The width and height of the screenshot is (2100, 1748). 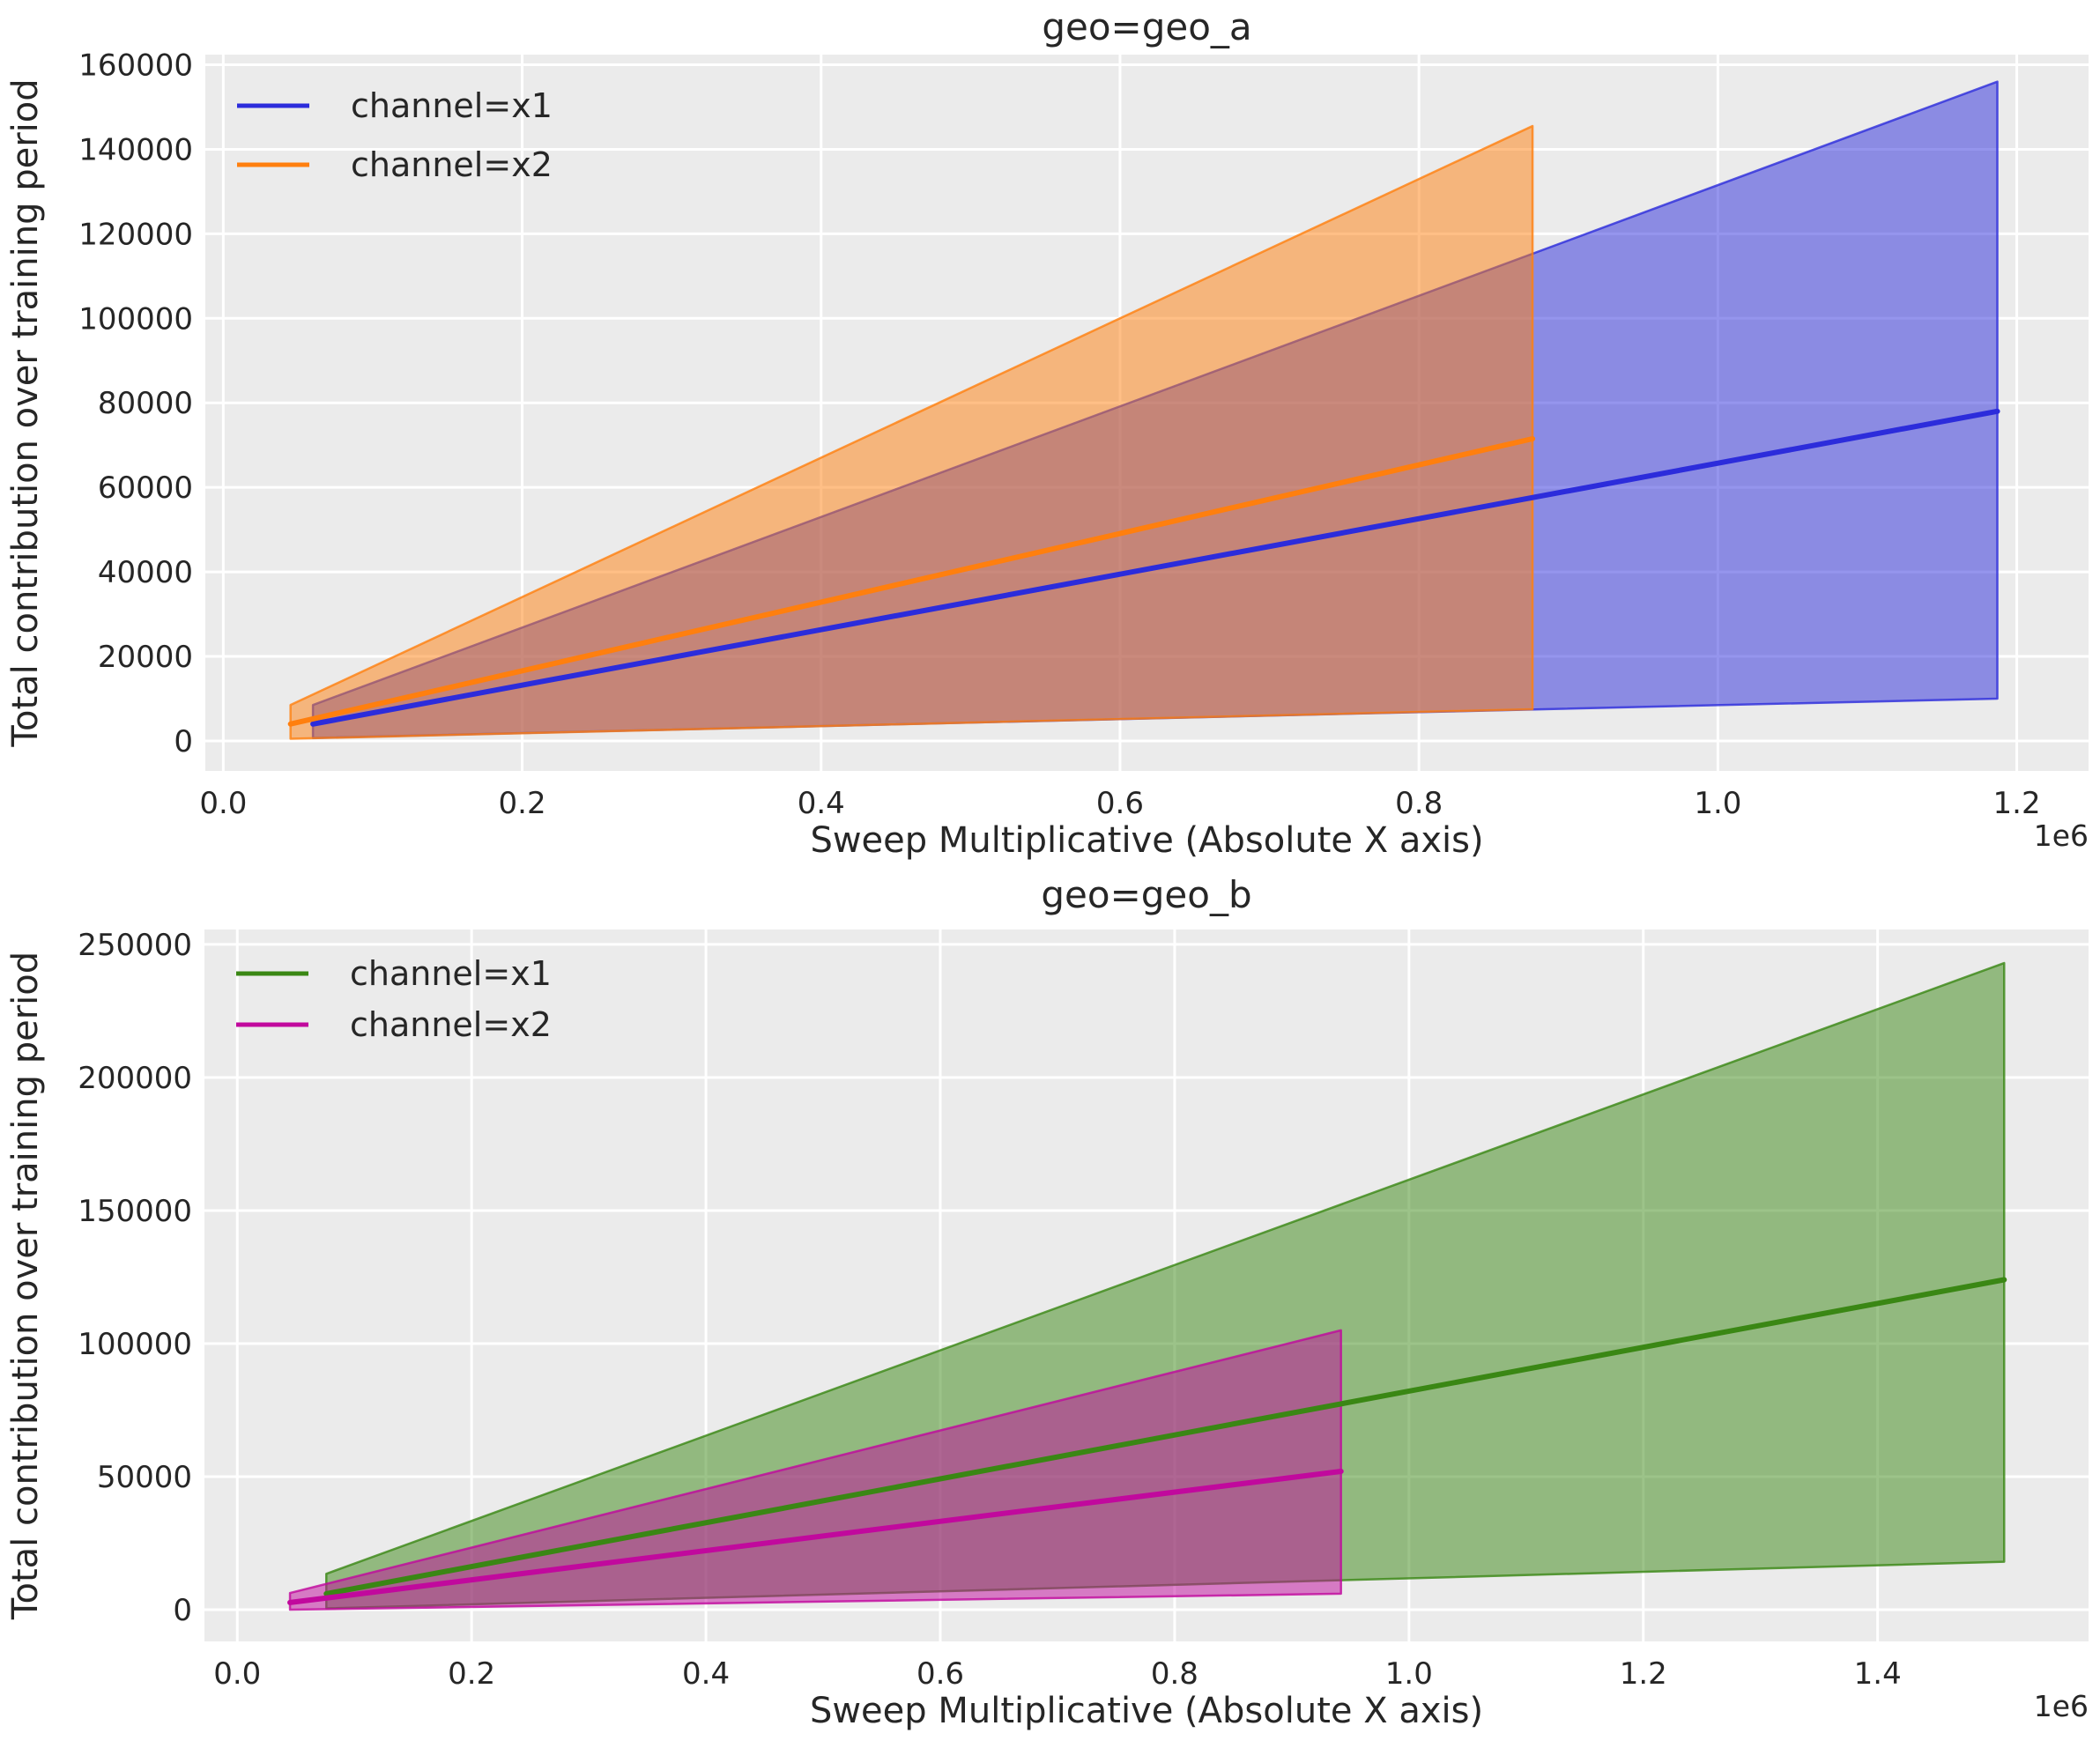 I want to click on chart-title: geo=geo_a, so click(x=1147, y=26).